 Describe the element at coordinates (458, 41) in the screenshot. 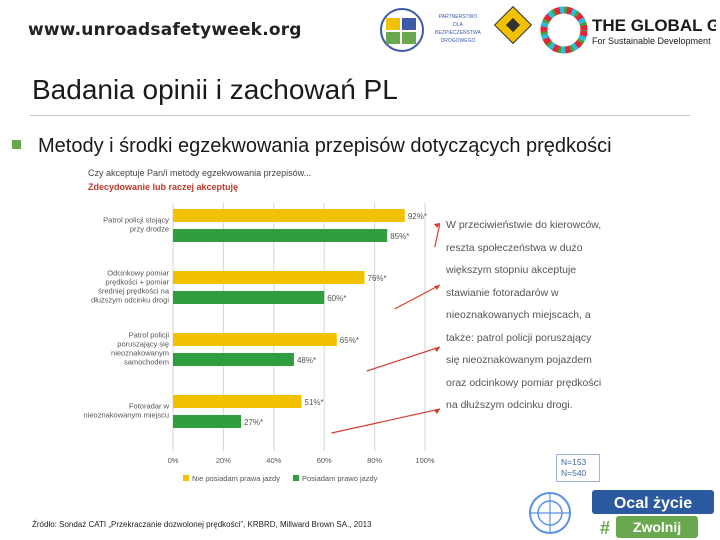

I see `partner-text-4: DROGOWEGO` at that location.